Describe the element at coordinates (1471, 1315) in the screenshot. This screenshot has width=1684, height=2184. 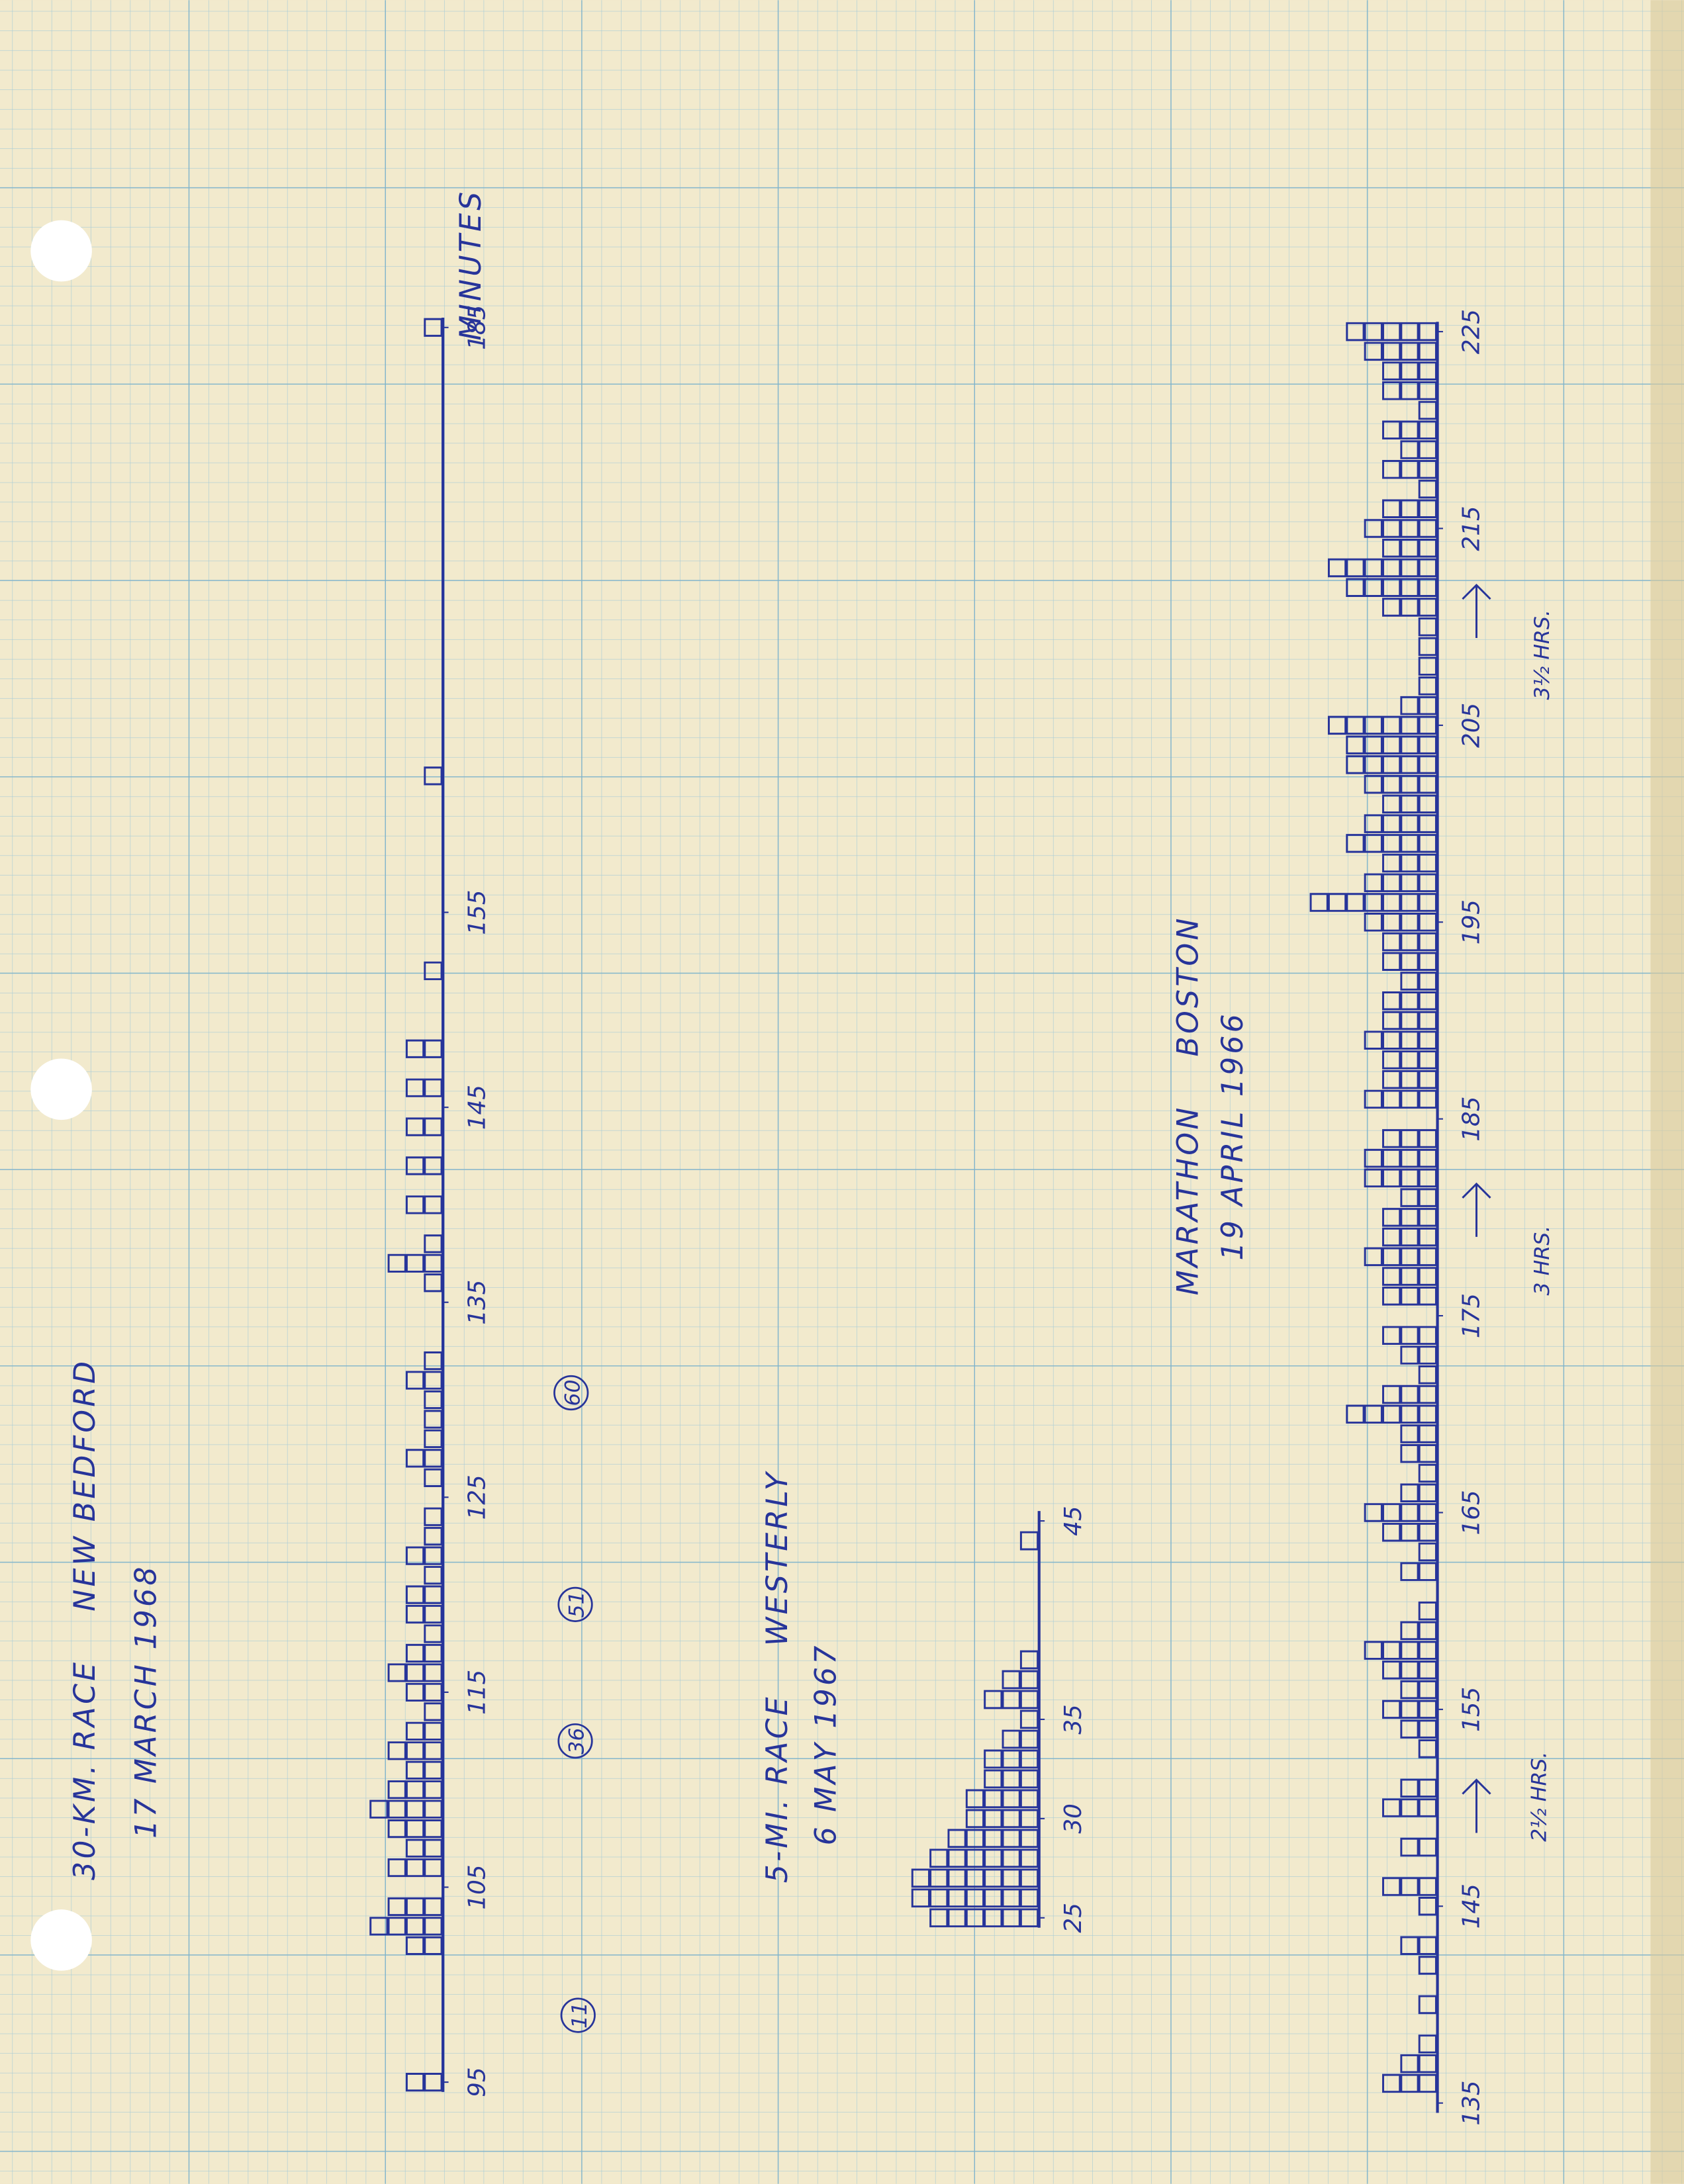
I see `tick-label: 175` at that location.